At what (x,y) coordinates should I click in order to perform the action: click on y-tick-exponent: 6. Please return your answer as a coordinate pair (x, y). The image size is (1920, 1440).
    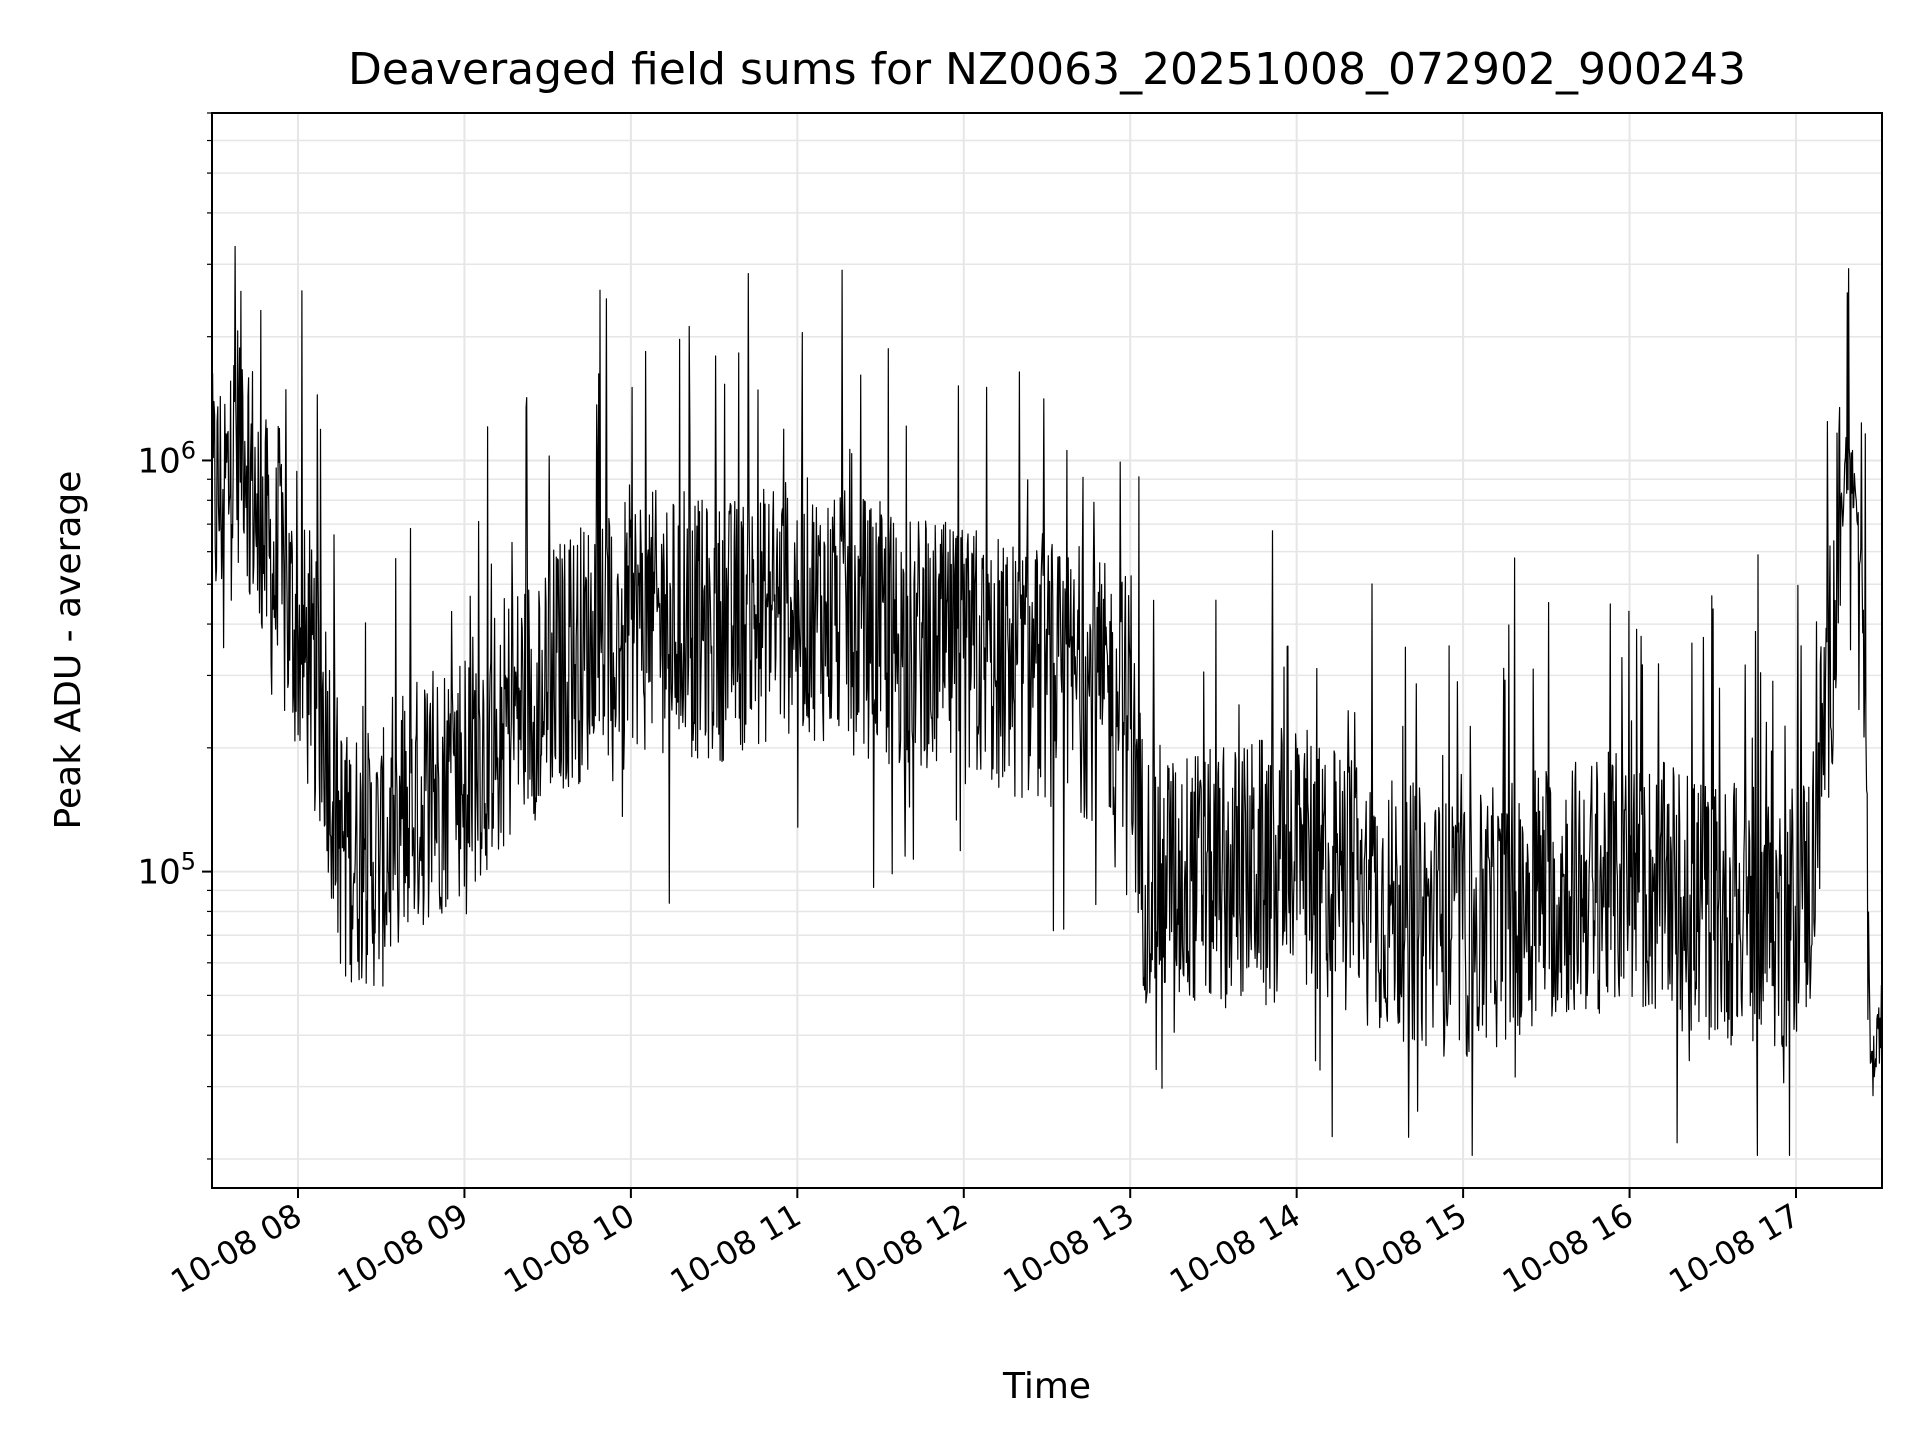
    Looking at the image, I should click on (188, 450).